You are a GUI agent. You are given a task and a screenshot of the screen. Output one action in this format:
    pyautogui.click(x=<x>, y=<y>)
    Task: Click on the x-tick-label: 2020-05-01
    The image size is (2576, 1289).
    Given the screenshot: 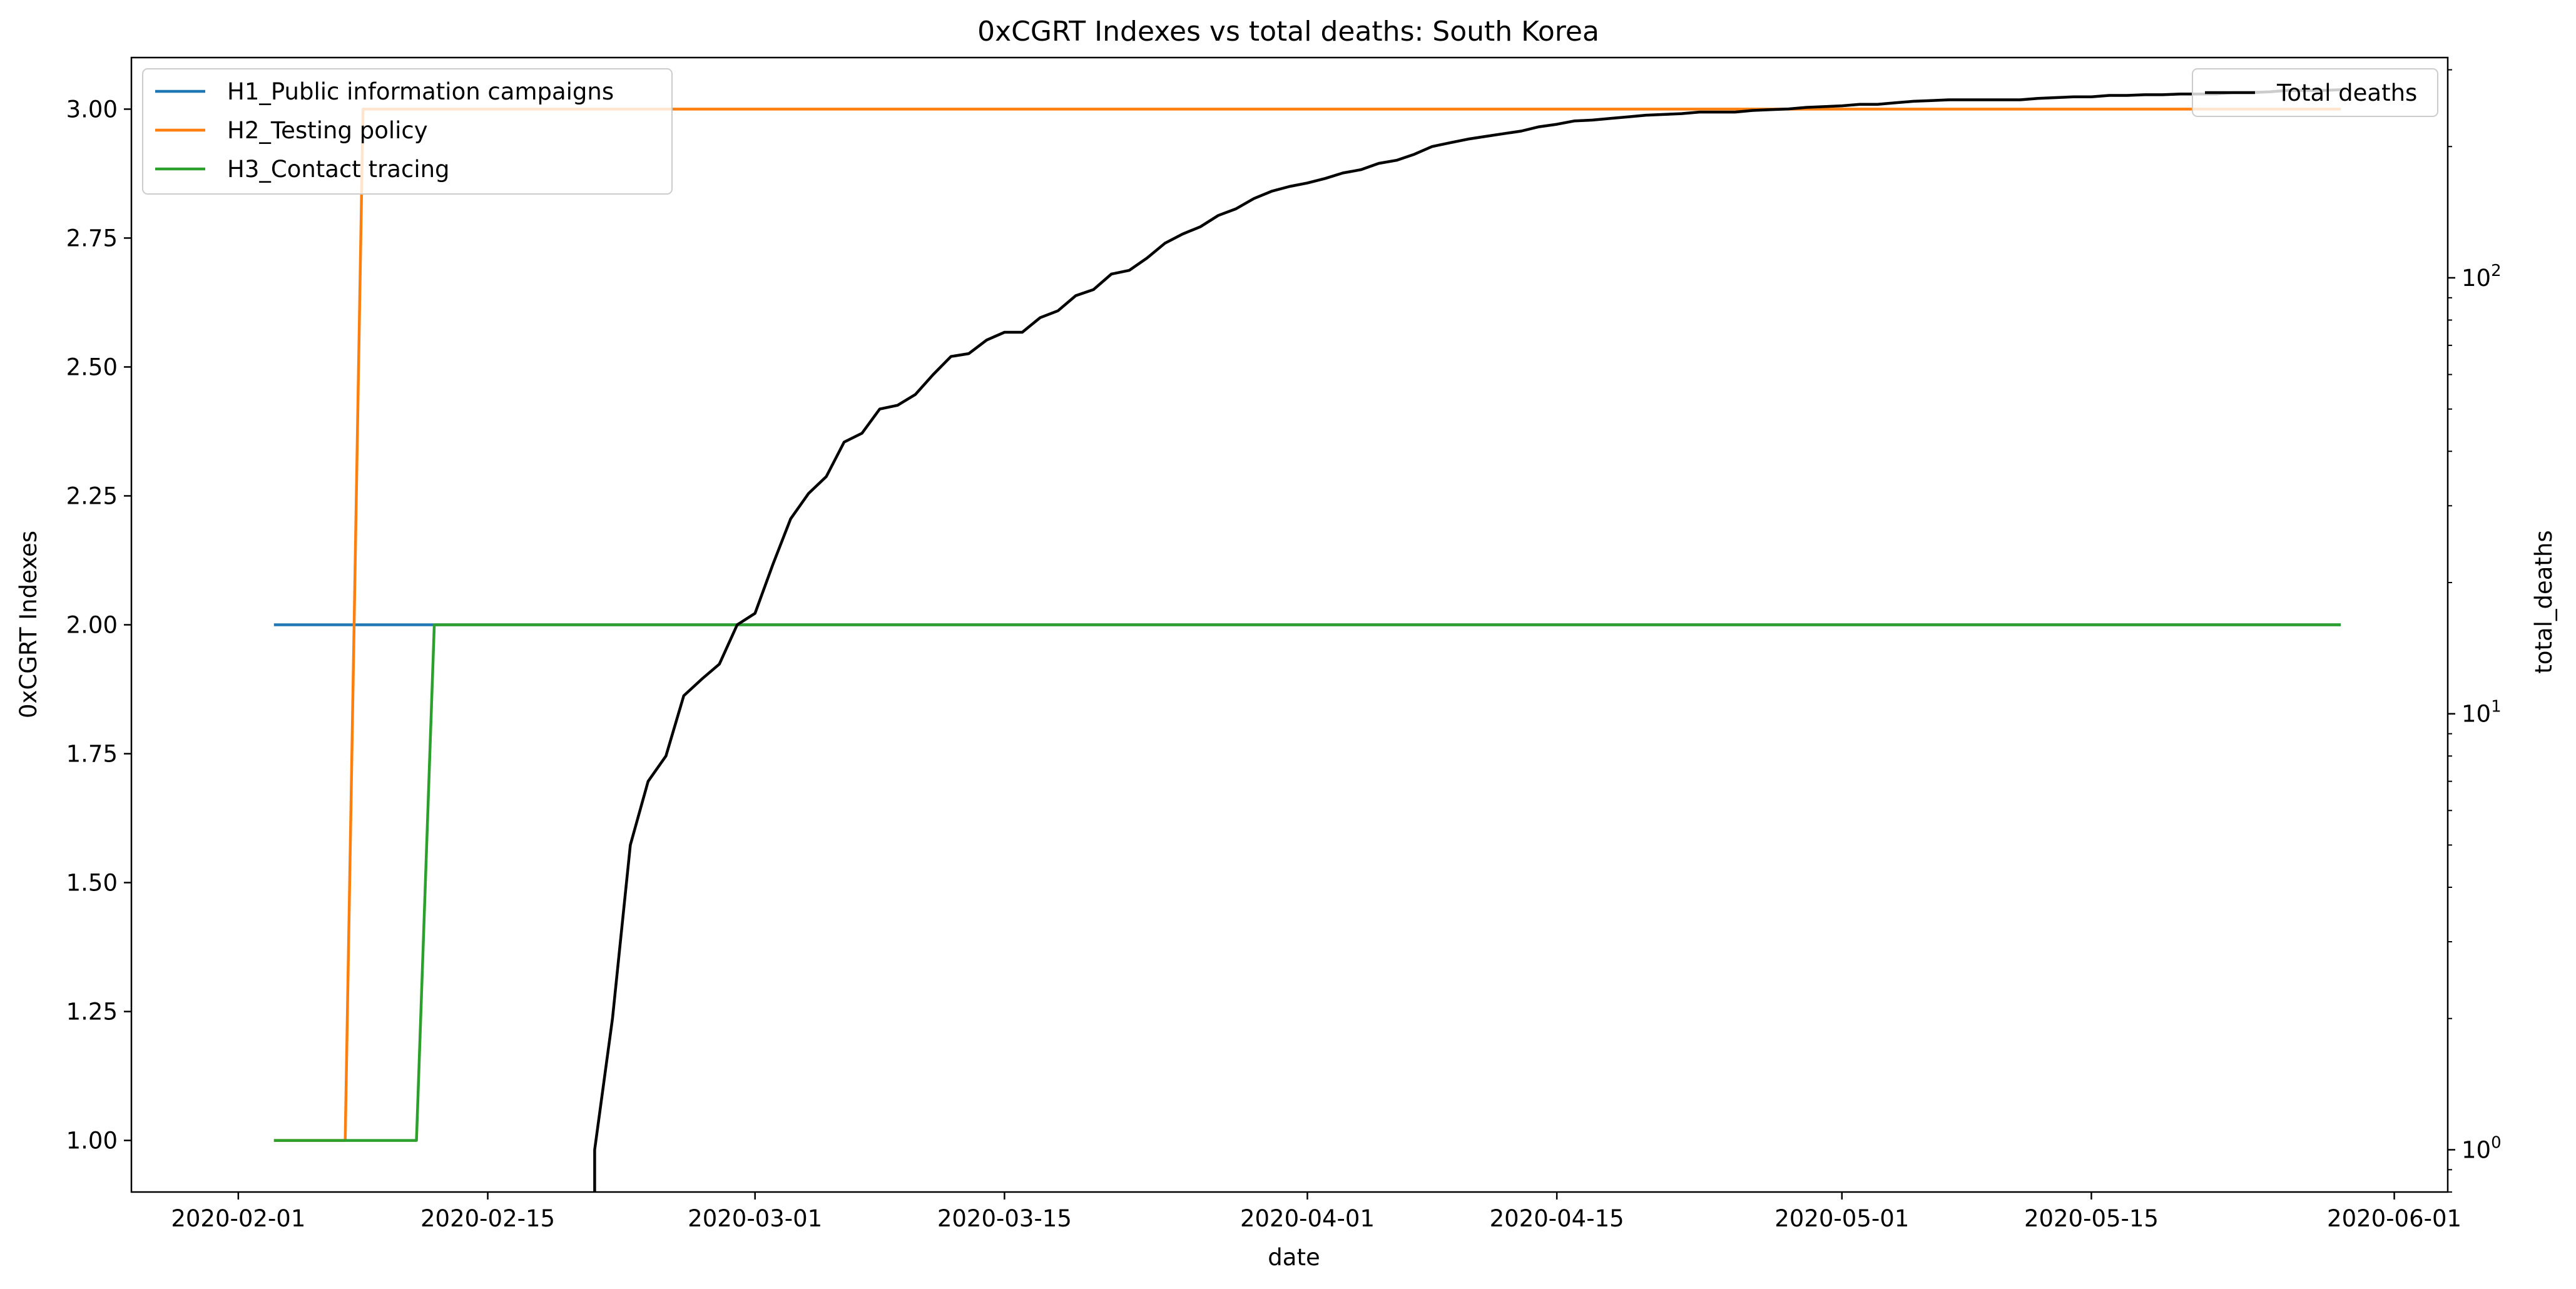 What is the action you would take?
    pyautogui.click(x=1842, y=1218)
    